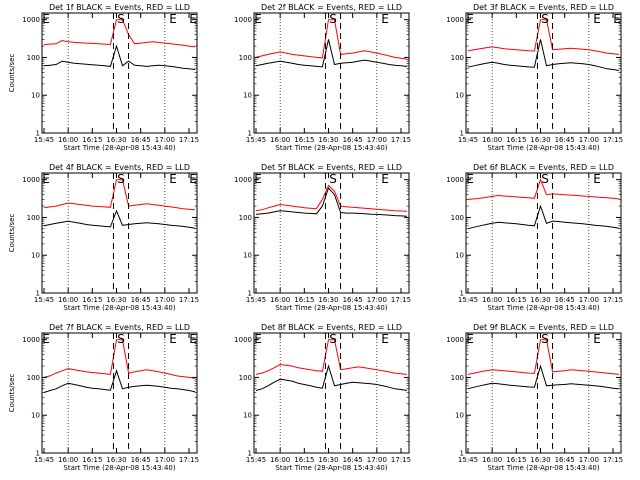 Image resolution: width=640 pixels, height=480 pixels. I want to click on panel-title: Det 7f BLACK = Events, RED = LLD, so click(119, 327).